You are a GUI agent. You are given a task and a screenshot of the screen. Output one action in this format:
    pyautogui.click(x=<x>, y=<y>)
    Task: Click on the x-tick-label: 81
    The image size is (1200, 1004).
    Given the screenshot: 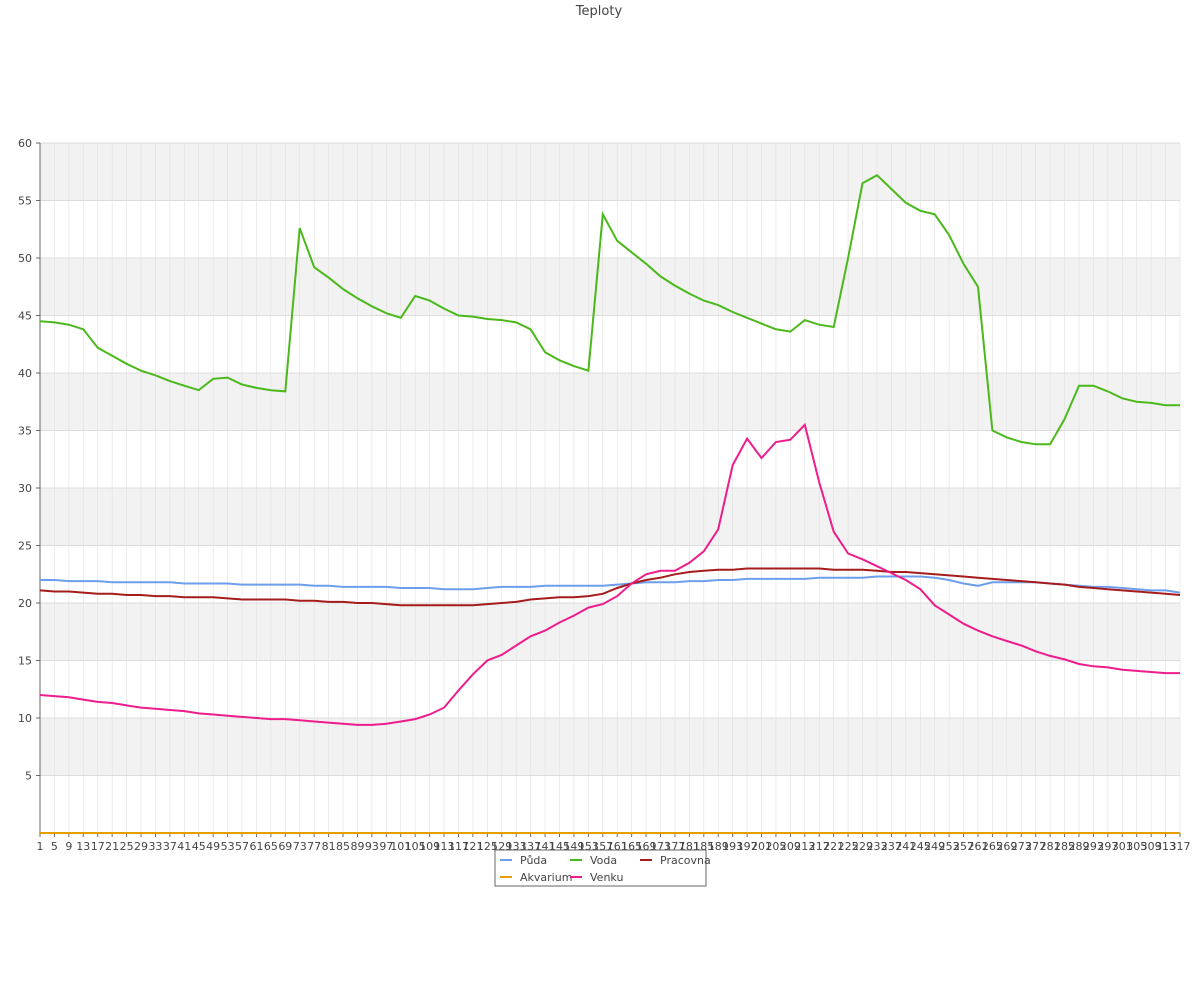 What is the action you would take?
    pyautogui.click(x=329, y=846)
    